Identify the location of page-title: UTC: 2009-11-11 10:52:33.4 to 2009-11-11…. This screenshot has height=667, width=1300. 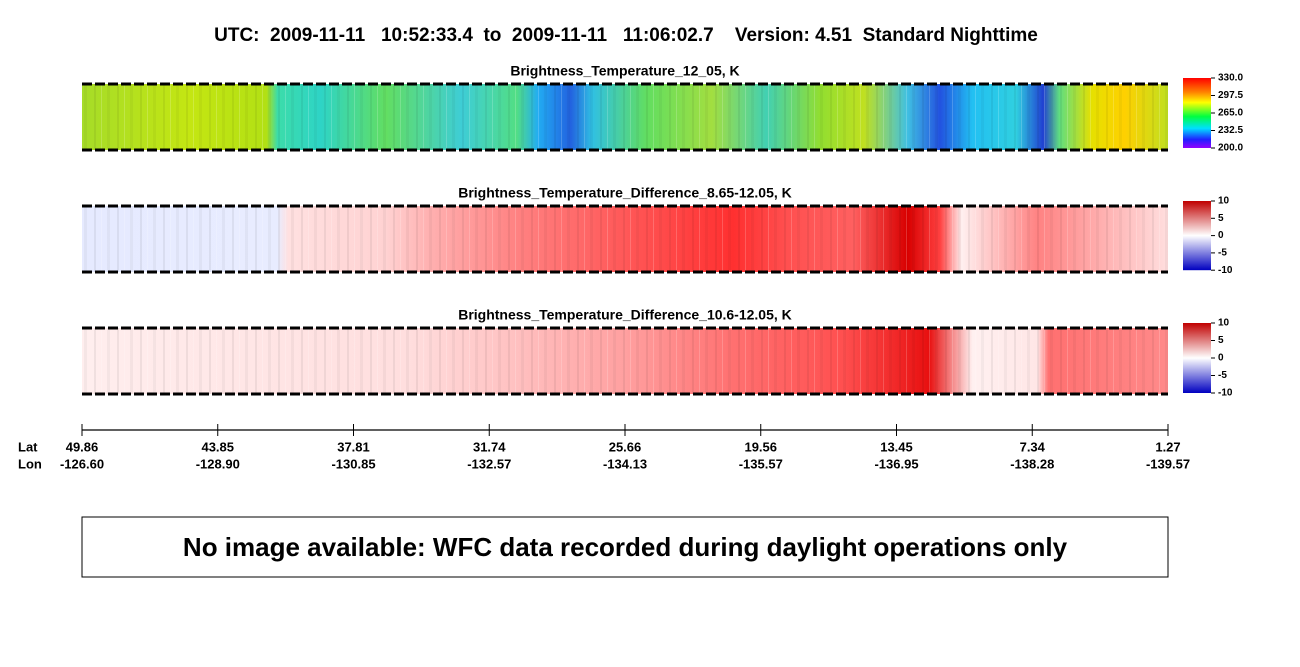
(626, 35).